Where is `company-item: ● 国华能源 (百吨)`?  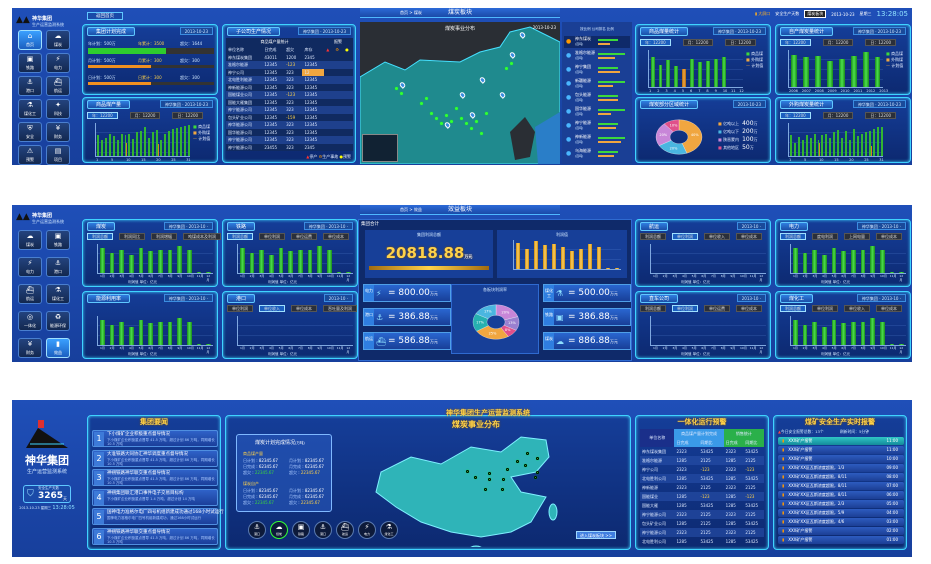 company-item: ● 国华能源 (百吨) is located at coordinates (597, 112).